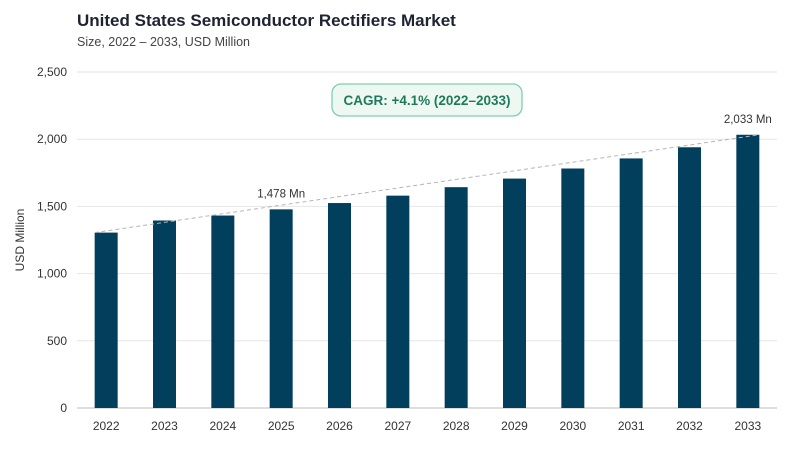 The width and height of the screenshot is (800, 450). I want to click on x-tick-label: 2022, so click(106, 426).